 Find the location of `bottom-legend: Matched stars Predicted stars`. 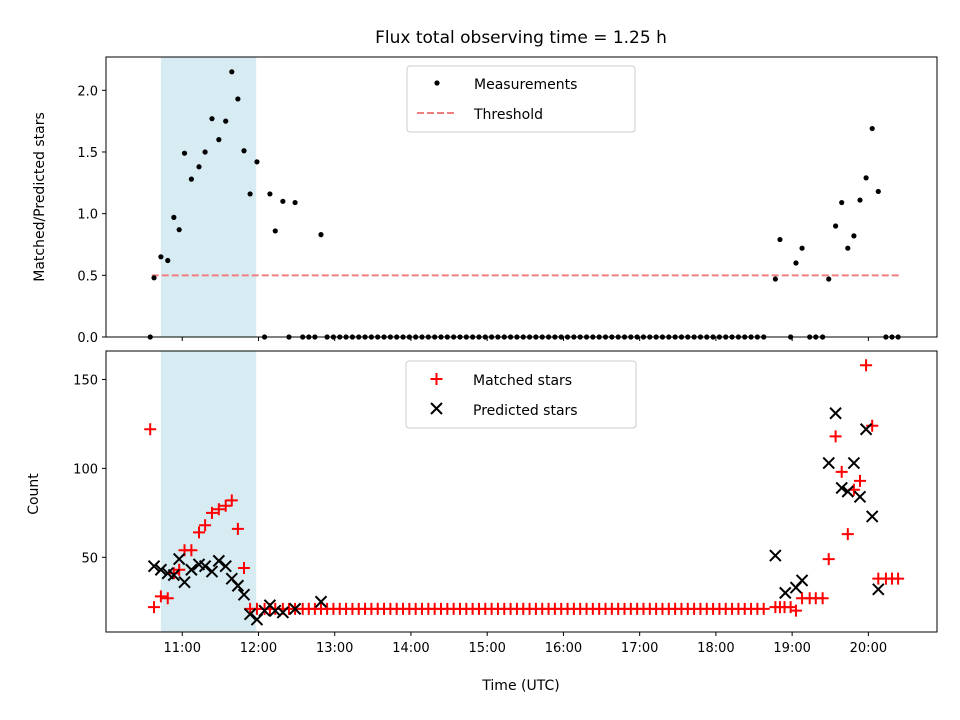

bottom-legend: Matched stars Predicted stars is located at coordinates (521, 394).